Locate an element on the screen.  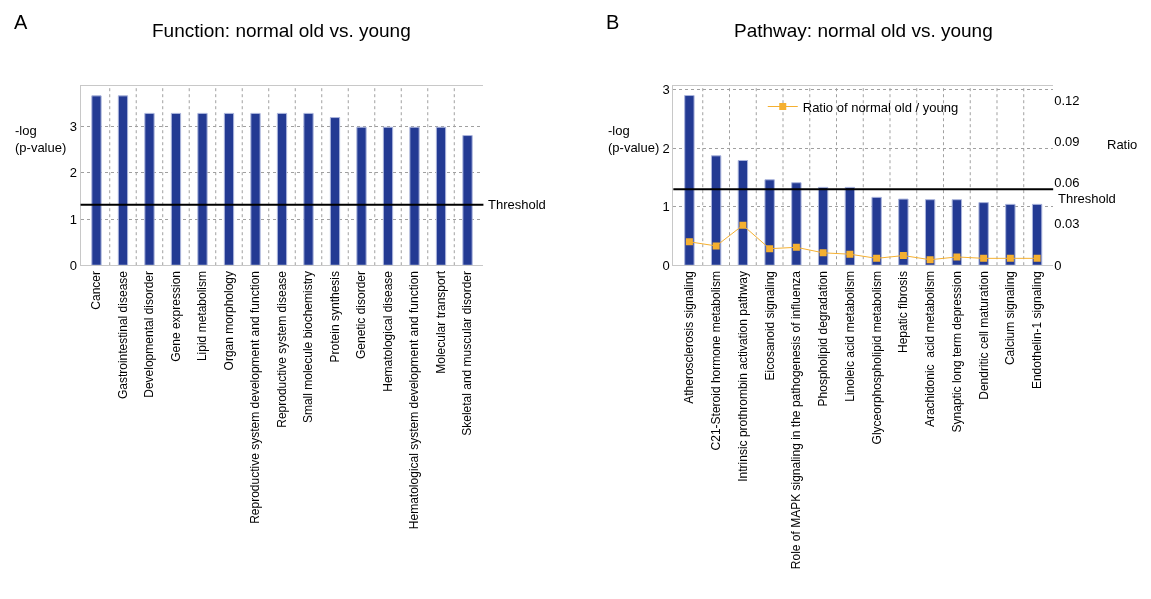
x-tick-label: Organ morphology is located at coordinates (228, 321).